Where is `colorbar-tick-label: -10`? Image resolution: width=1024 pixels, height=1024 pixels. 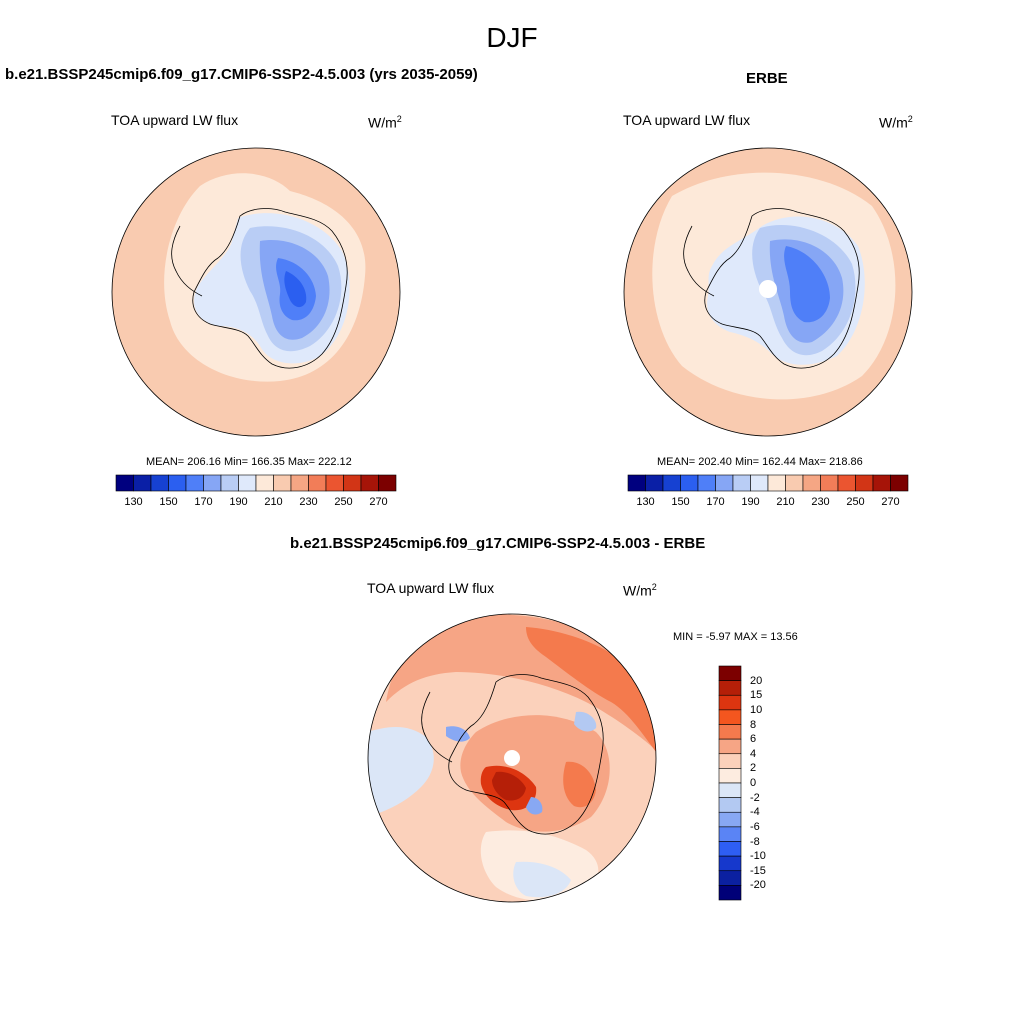
colorbar-tick-label: -10 is located at coordinates (758, 856).